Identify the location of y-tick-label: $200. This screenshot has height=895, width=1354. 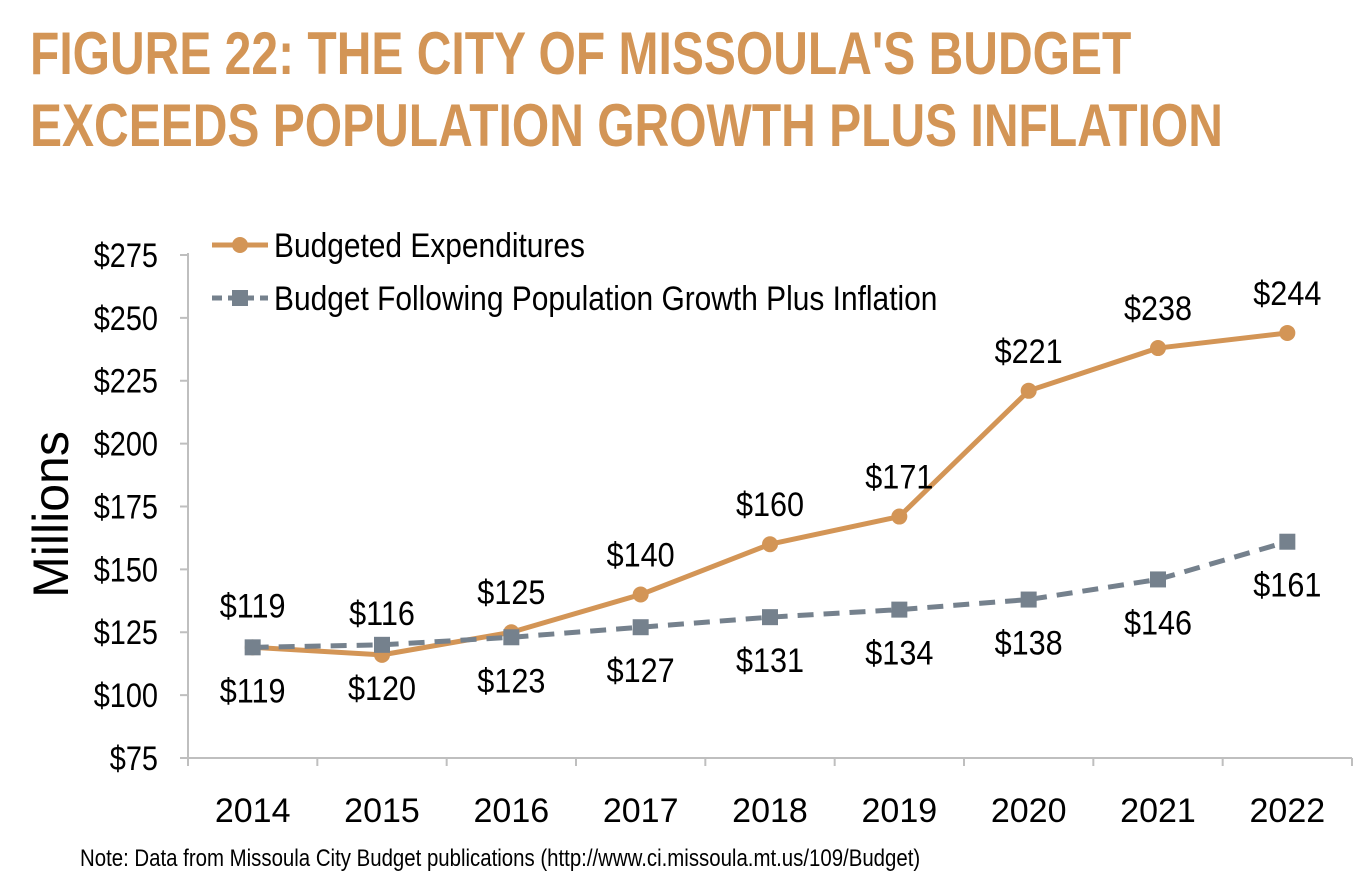
(126, 443).